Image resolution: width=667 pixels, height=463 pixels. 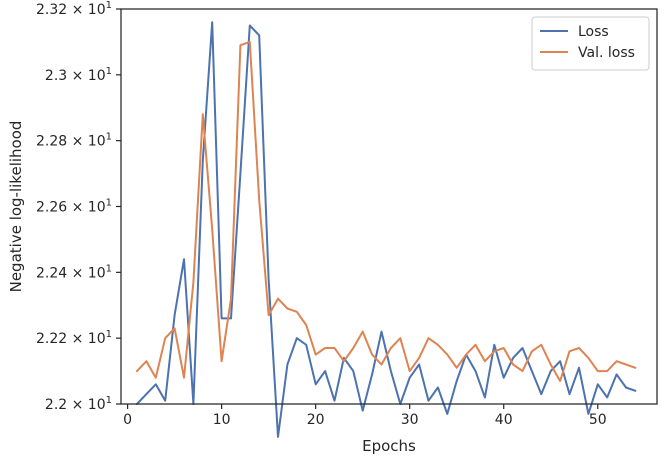 I want to click on x-tick-label: 40, so click(x=504, y=420).